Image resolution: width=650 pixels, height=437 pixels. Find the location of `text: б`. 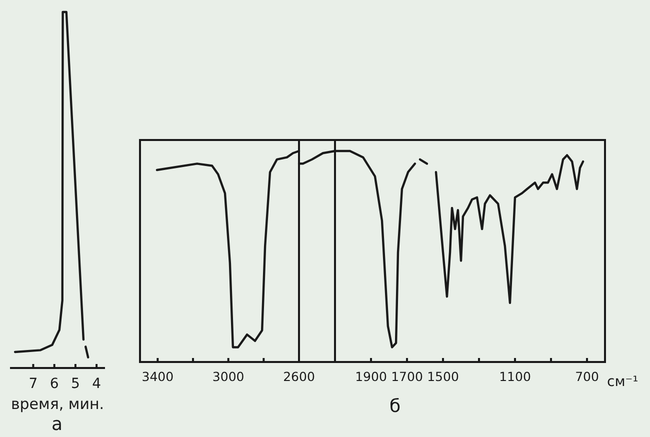

text: б is located at coordinates (395, 406).